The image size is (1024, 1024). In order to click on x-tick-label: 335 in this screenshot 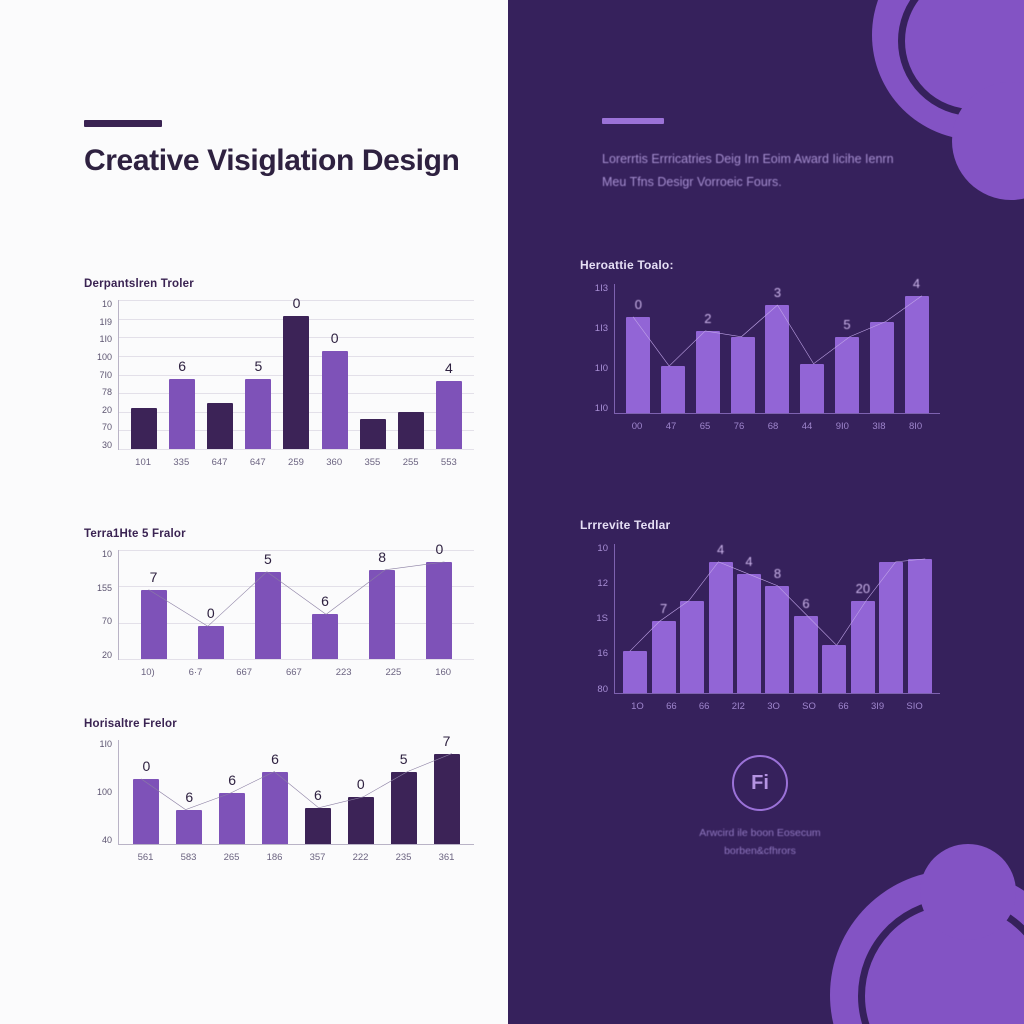, I will do `click(181, 462)`.